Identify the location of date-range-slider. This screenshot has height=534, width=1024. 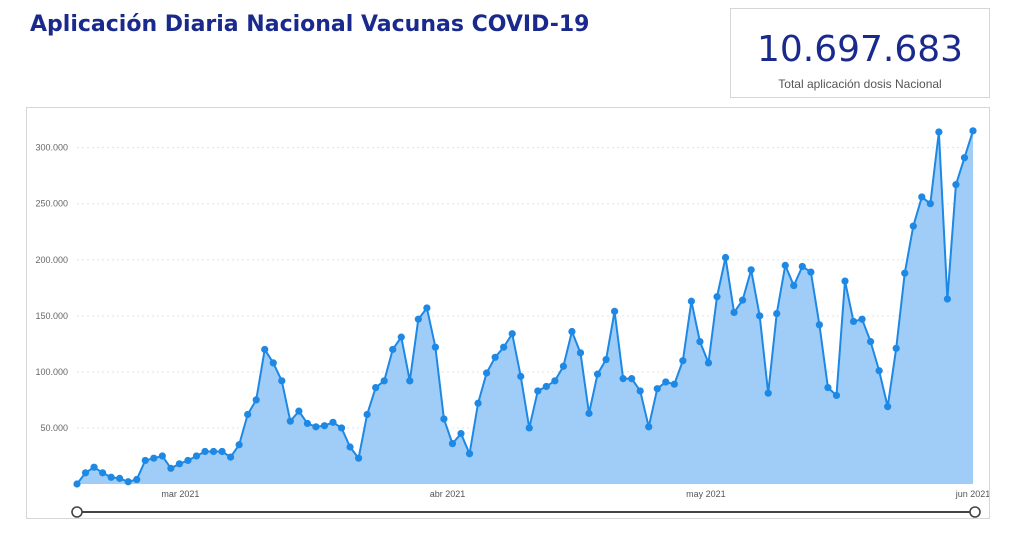
(526, 512).